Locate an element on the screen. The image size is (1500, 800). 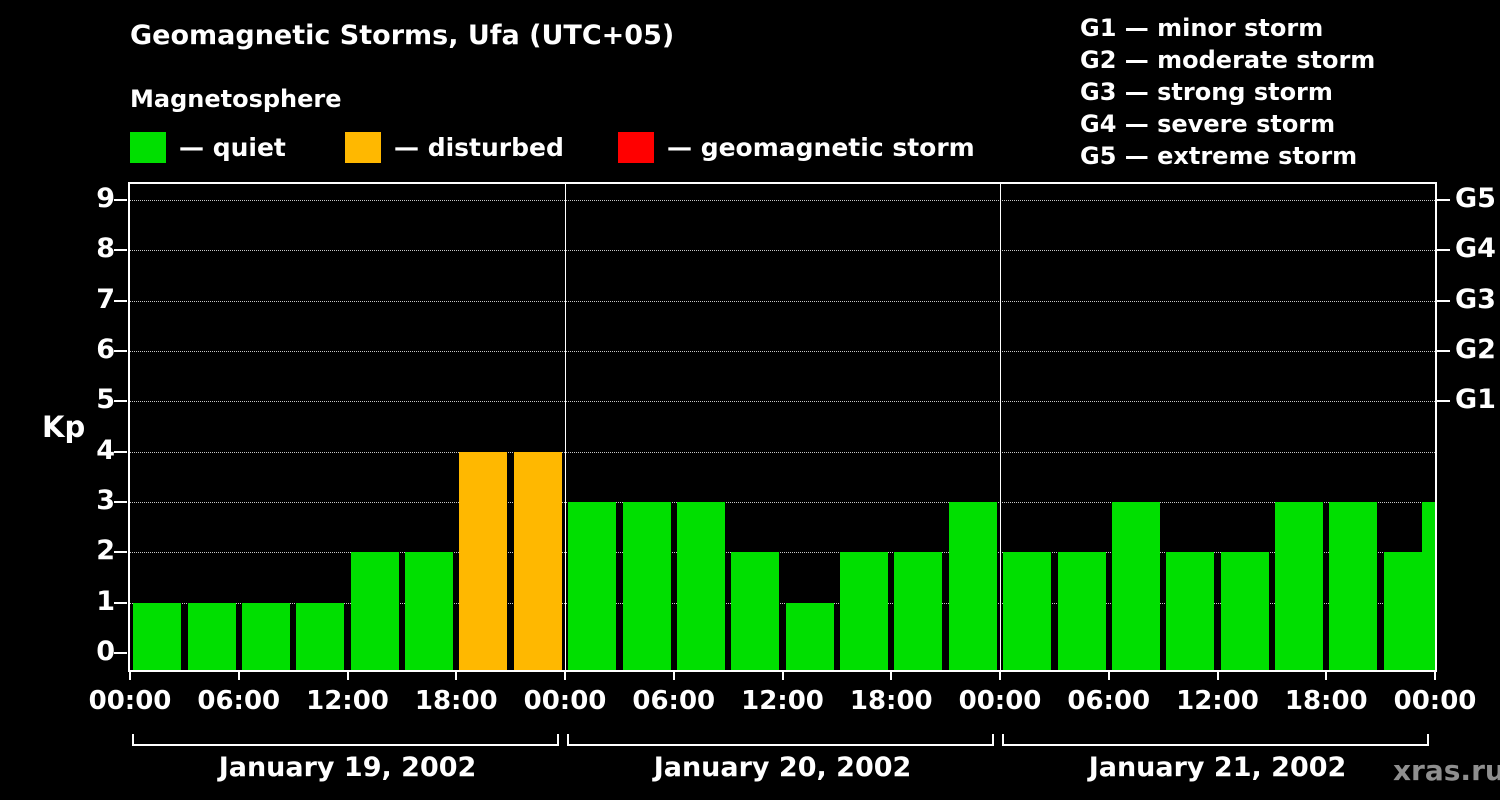
y-tick-label: 0 is located at coordinates (105, 651).